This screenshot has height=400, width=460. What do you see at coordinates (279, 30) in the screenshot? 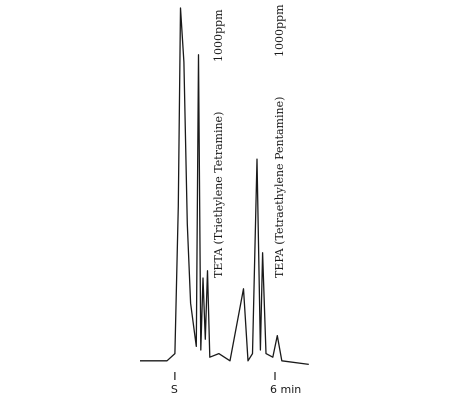
I see `tepa-concentration-label: 1000ppm` at bounding box center [279, 30].